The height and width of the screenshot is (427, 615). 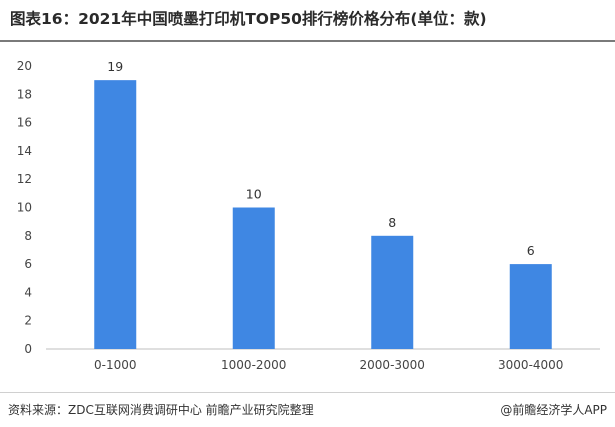 I want to click on data-label-0-1000: 19, so click(x=115, y=66).